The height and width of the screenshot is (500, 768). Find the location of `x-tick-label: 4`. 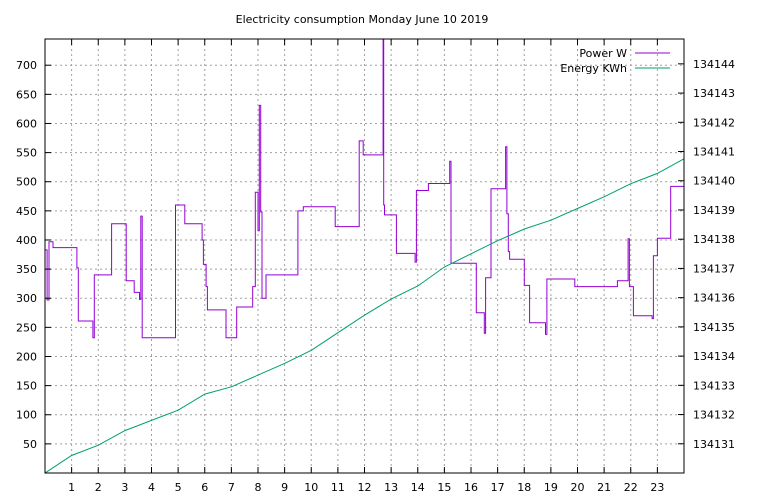

x-tick-label: 4 is located at coordinates (151, 487).